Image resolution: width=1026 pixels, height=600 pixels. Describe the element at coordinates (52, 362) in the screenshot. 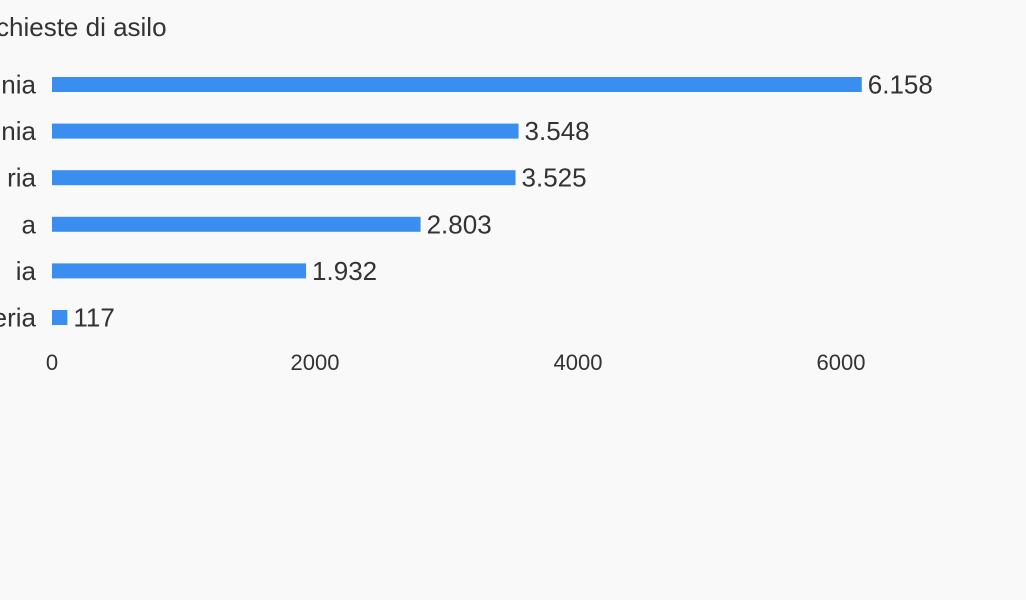

I see `x-tick-label: 0` at that location.